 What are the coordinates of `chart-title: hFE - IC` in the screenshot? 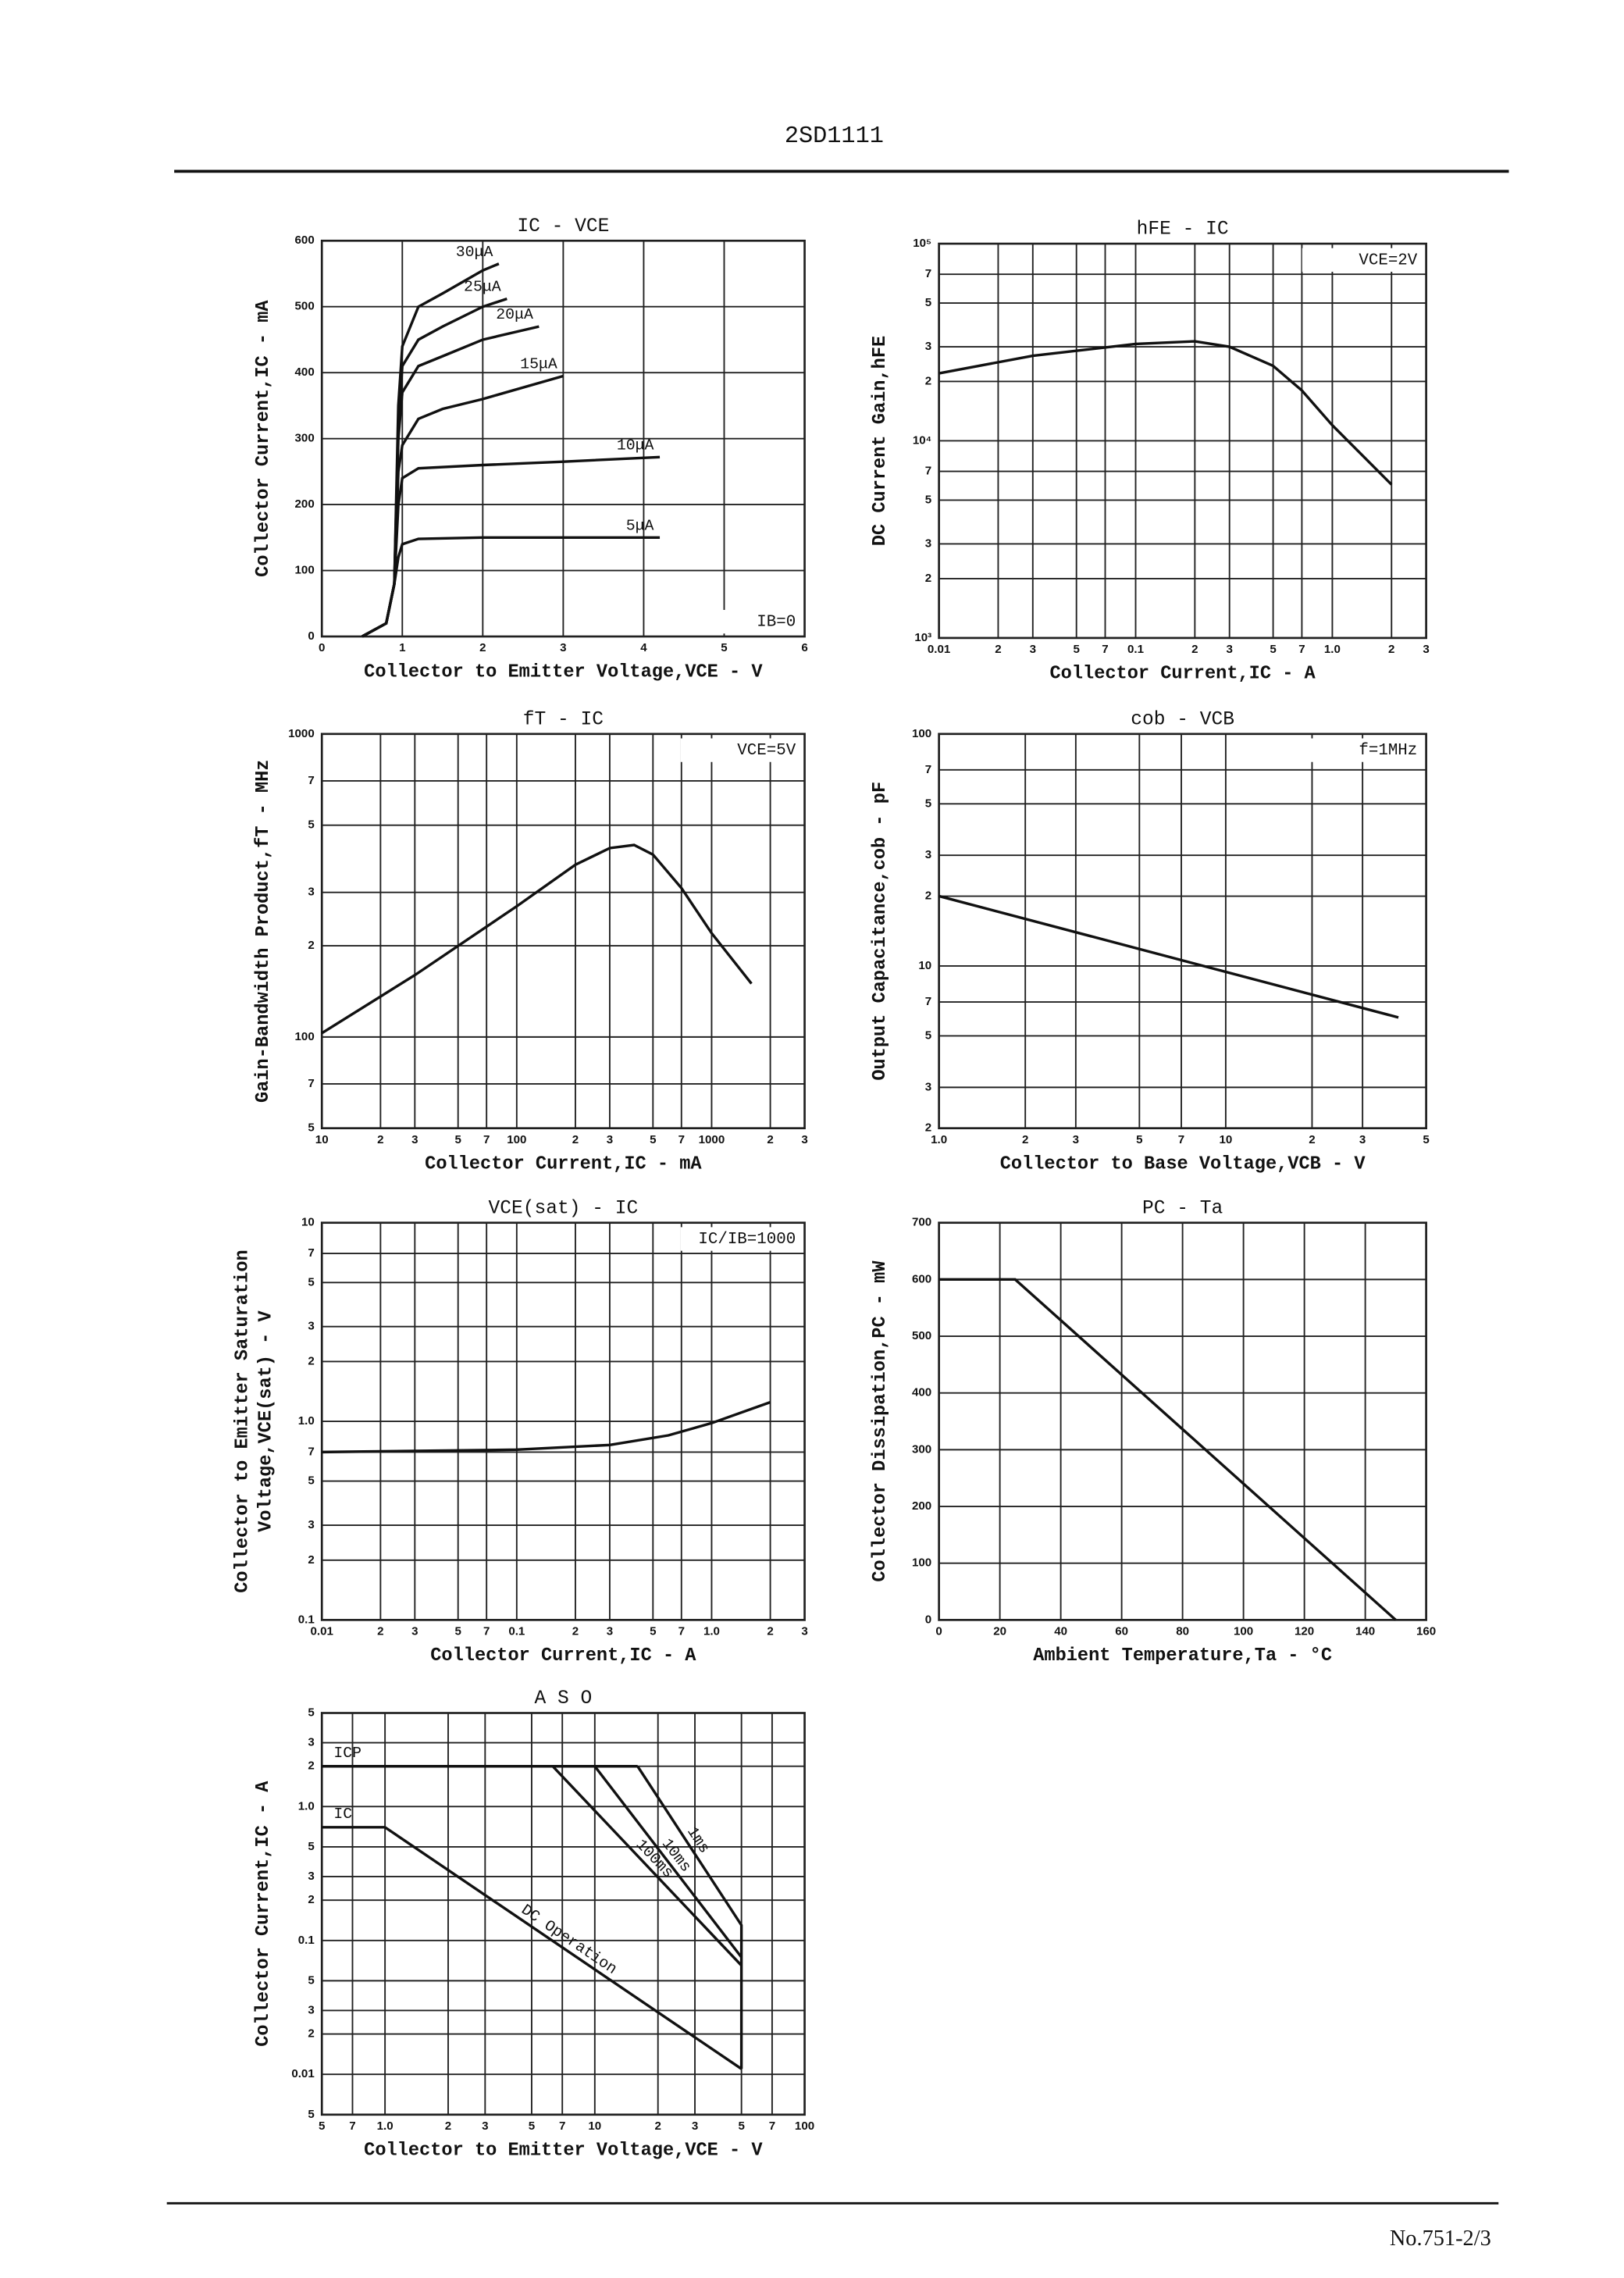 It's located at (1183, 230).